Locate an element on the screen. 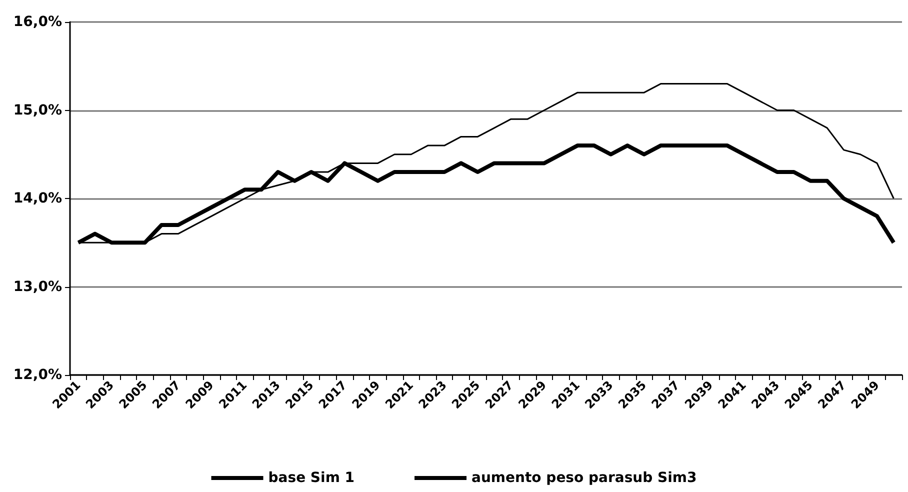  legend-label: aumento peso parasub Sim3 is located at coordinates (584, 478).